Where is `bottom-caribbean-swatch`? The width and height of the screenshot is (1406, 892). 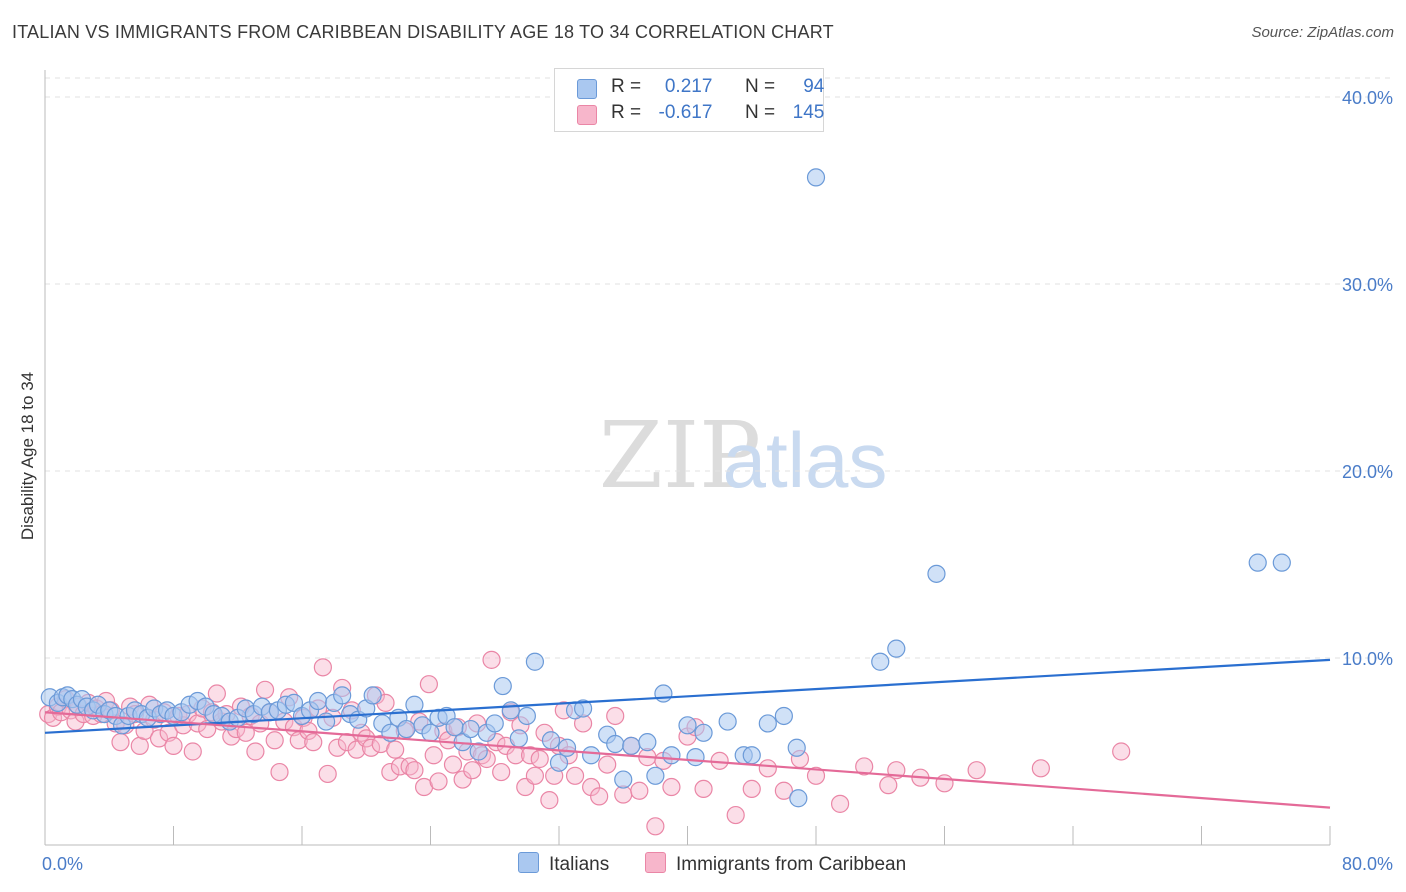
bottom-caribbean-swatch is located at coordinates (655, 862).